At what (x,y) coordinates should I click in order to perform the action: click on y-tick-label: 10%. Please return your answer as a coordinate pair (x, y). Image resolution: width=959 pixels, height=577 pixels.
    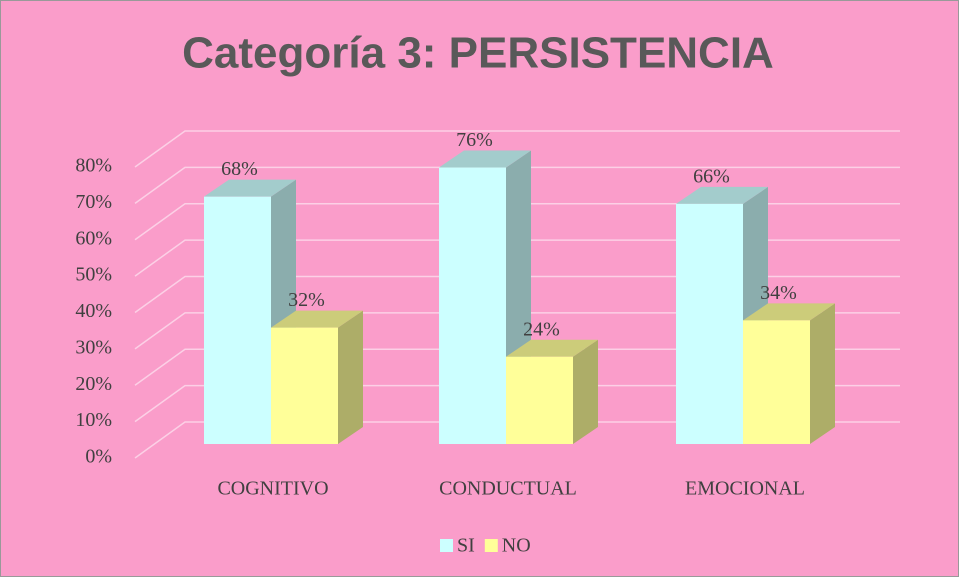
    Looking at the image, I should click on (93, 420).